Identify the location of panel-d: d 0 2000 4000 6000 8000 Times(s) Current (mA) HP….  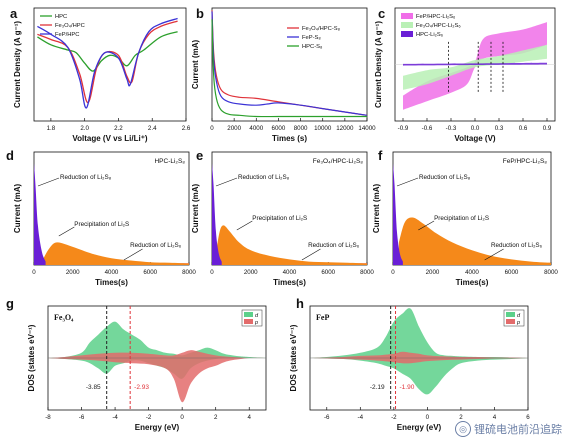
(101, 217).